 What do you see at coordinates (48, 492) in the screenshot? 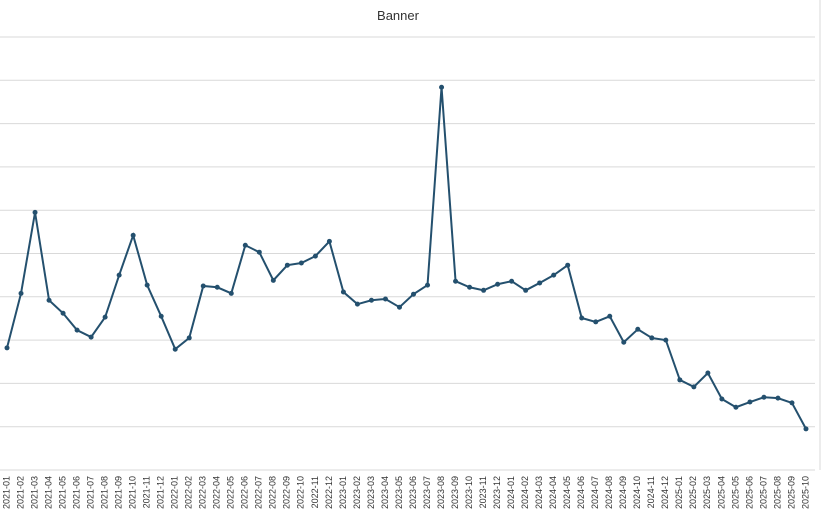
I see `x-tick-label: 2021-04` at bounding box center [48, 492].